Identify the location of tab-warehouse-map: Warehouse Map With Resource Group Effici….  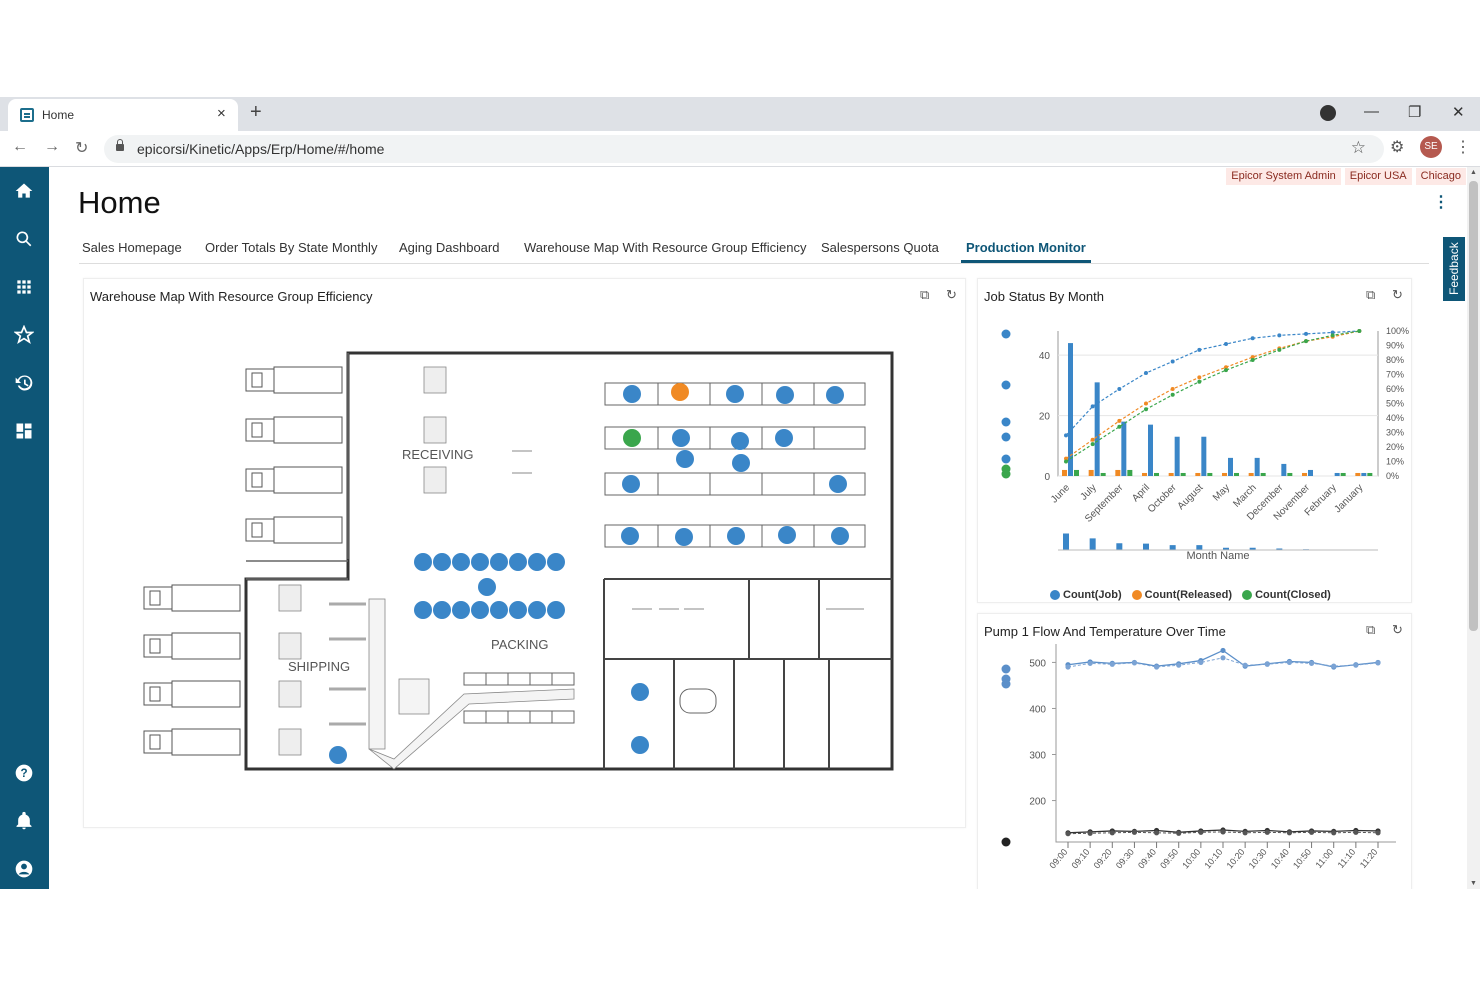
(665, 247).